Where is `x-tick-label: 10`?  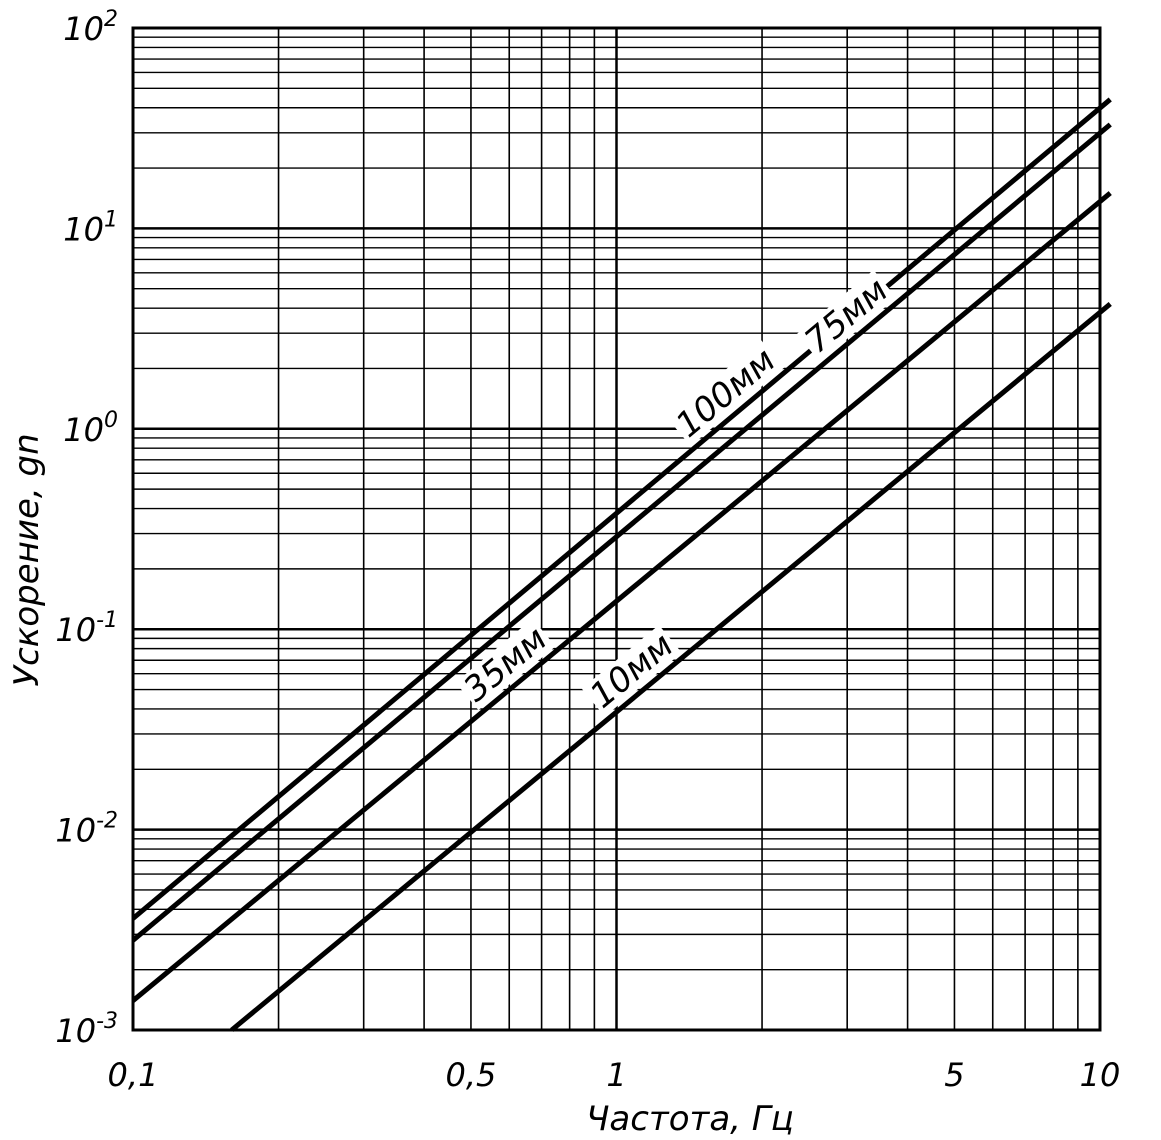
x-tick-label: 10 is located at coordinates (1100, 1075).